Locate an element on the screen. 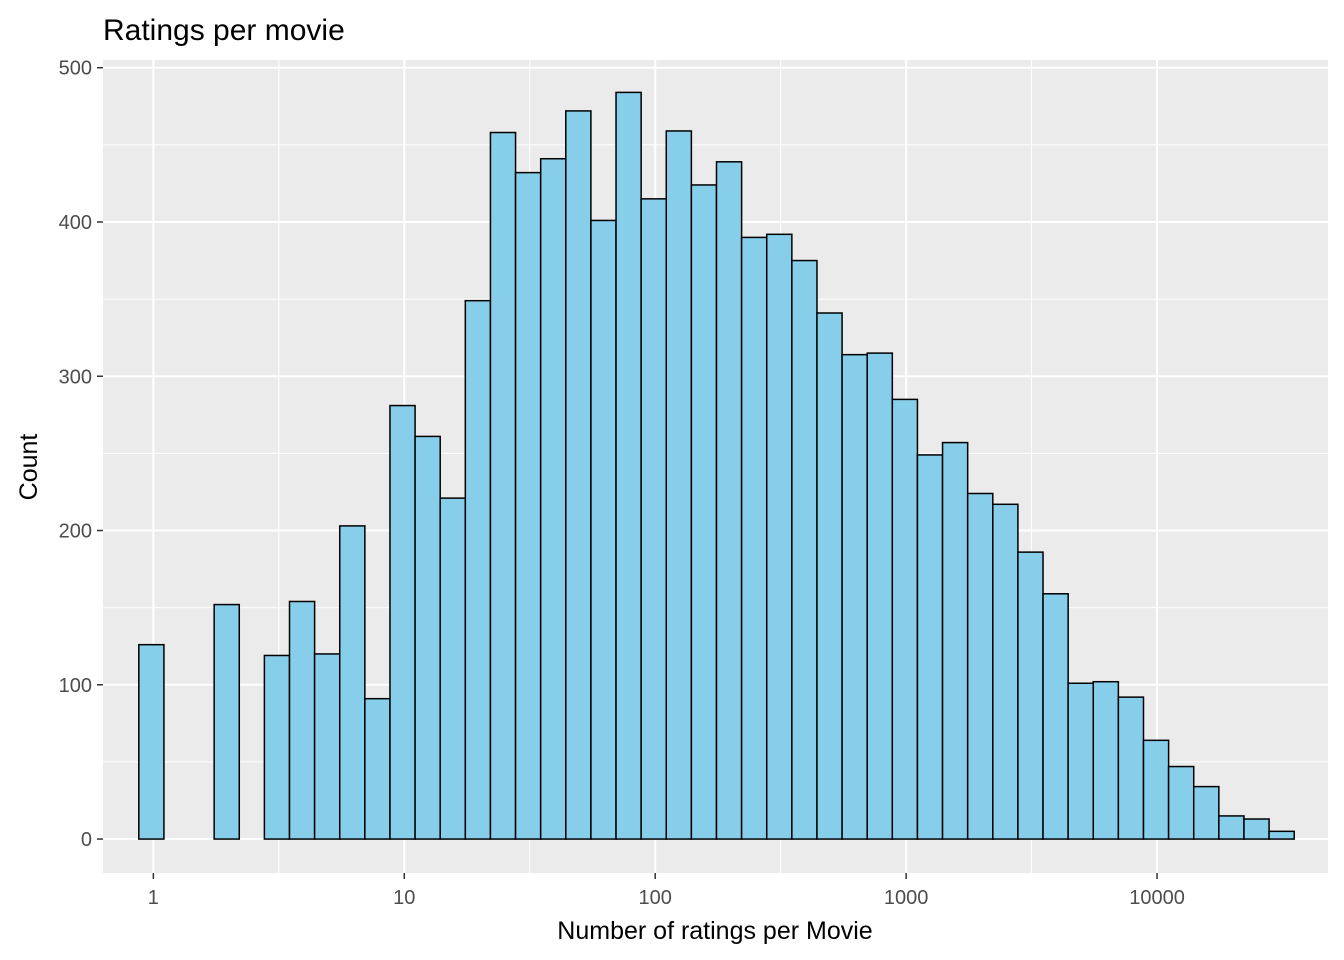 The height and width of the screenshot is (960, 1344). y-axis-title: Count is located at coordinates (29, 467).